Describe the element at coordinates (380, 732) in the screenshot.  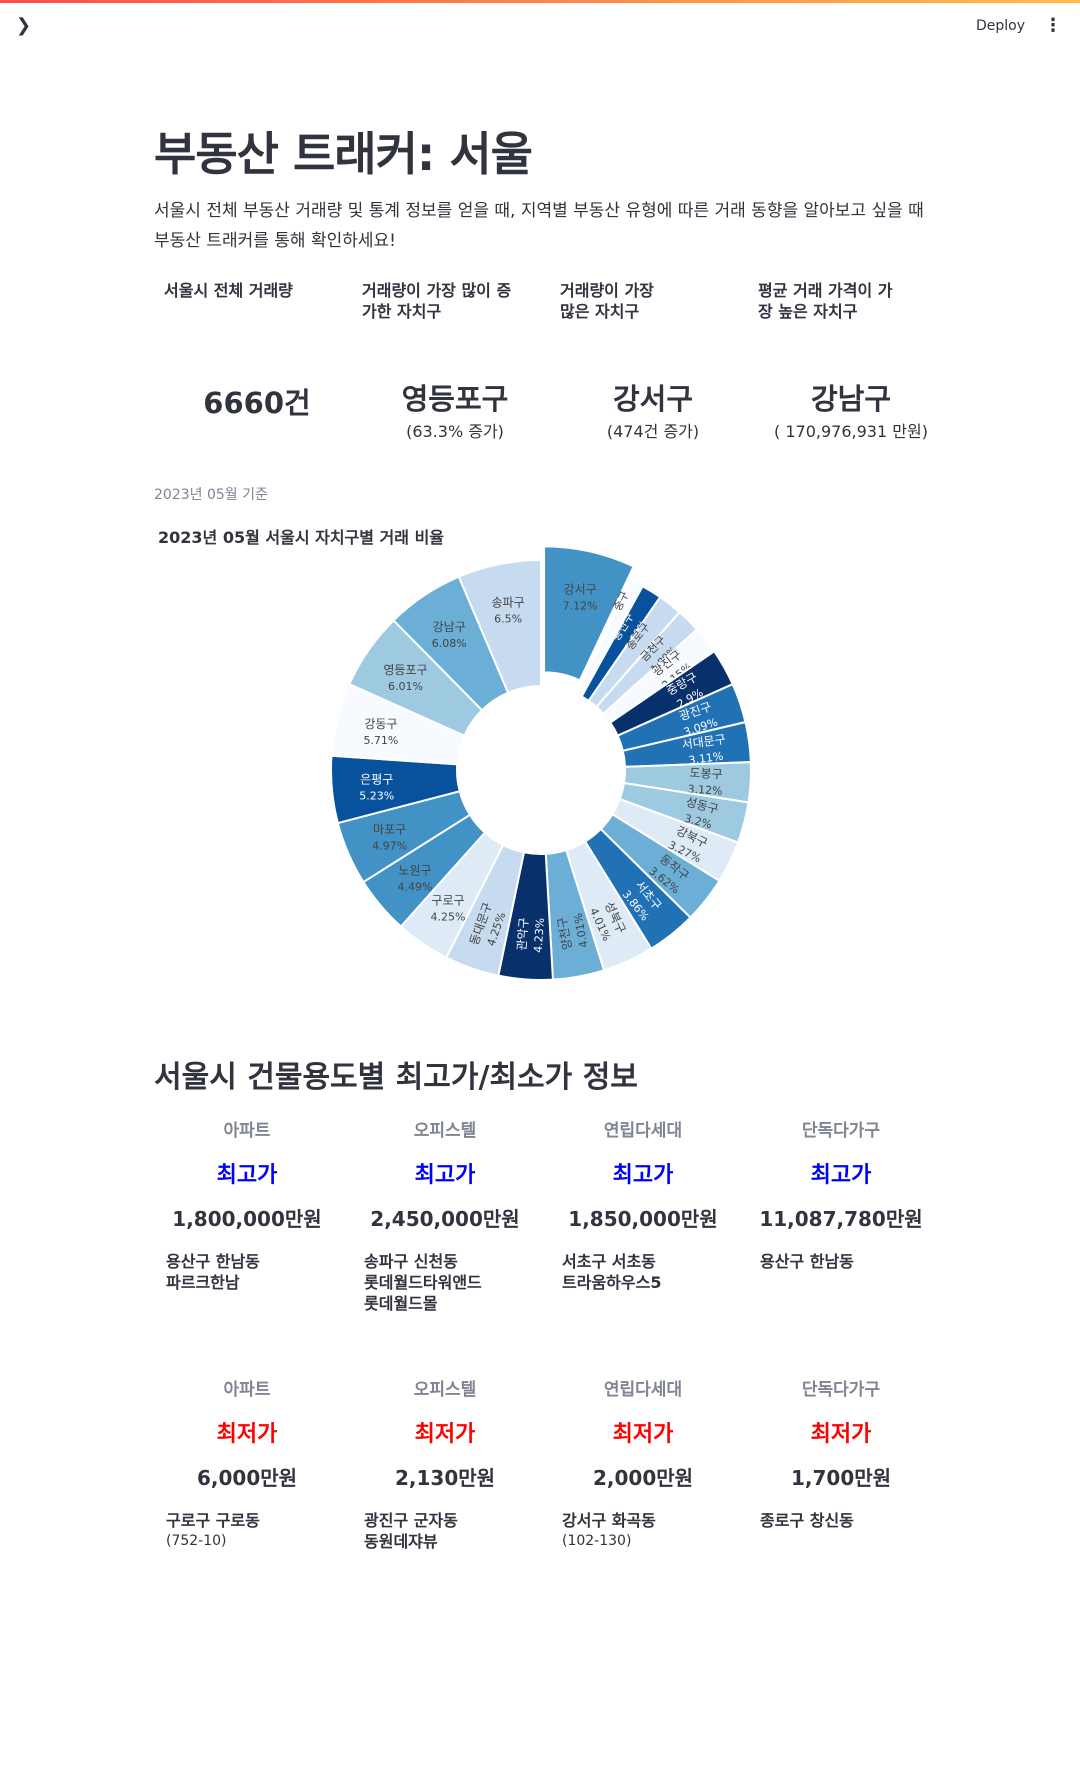
I see `donut-slice-label-22: 강동구 5.71%` at that location.